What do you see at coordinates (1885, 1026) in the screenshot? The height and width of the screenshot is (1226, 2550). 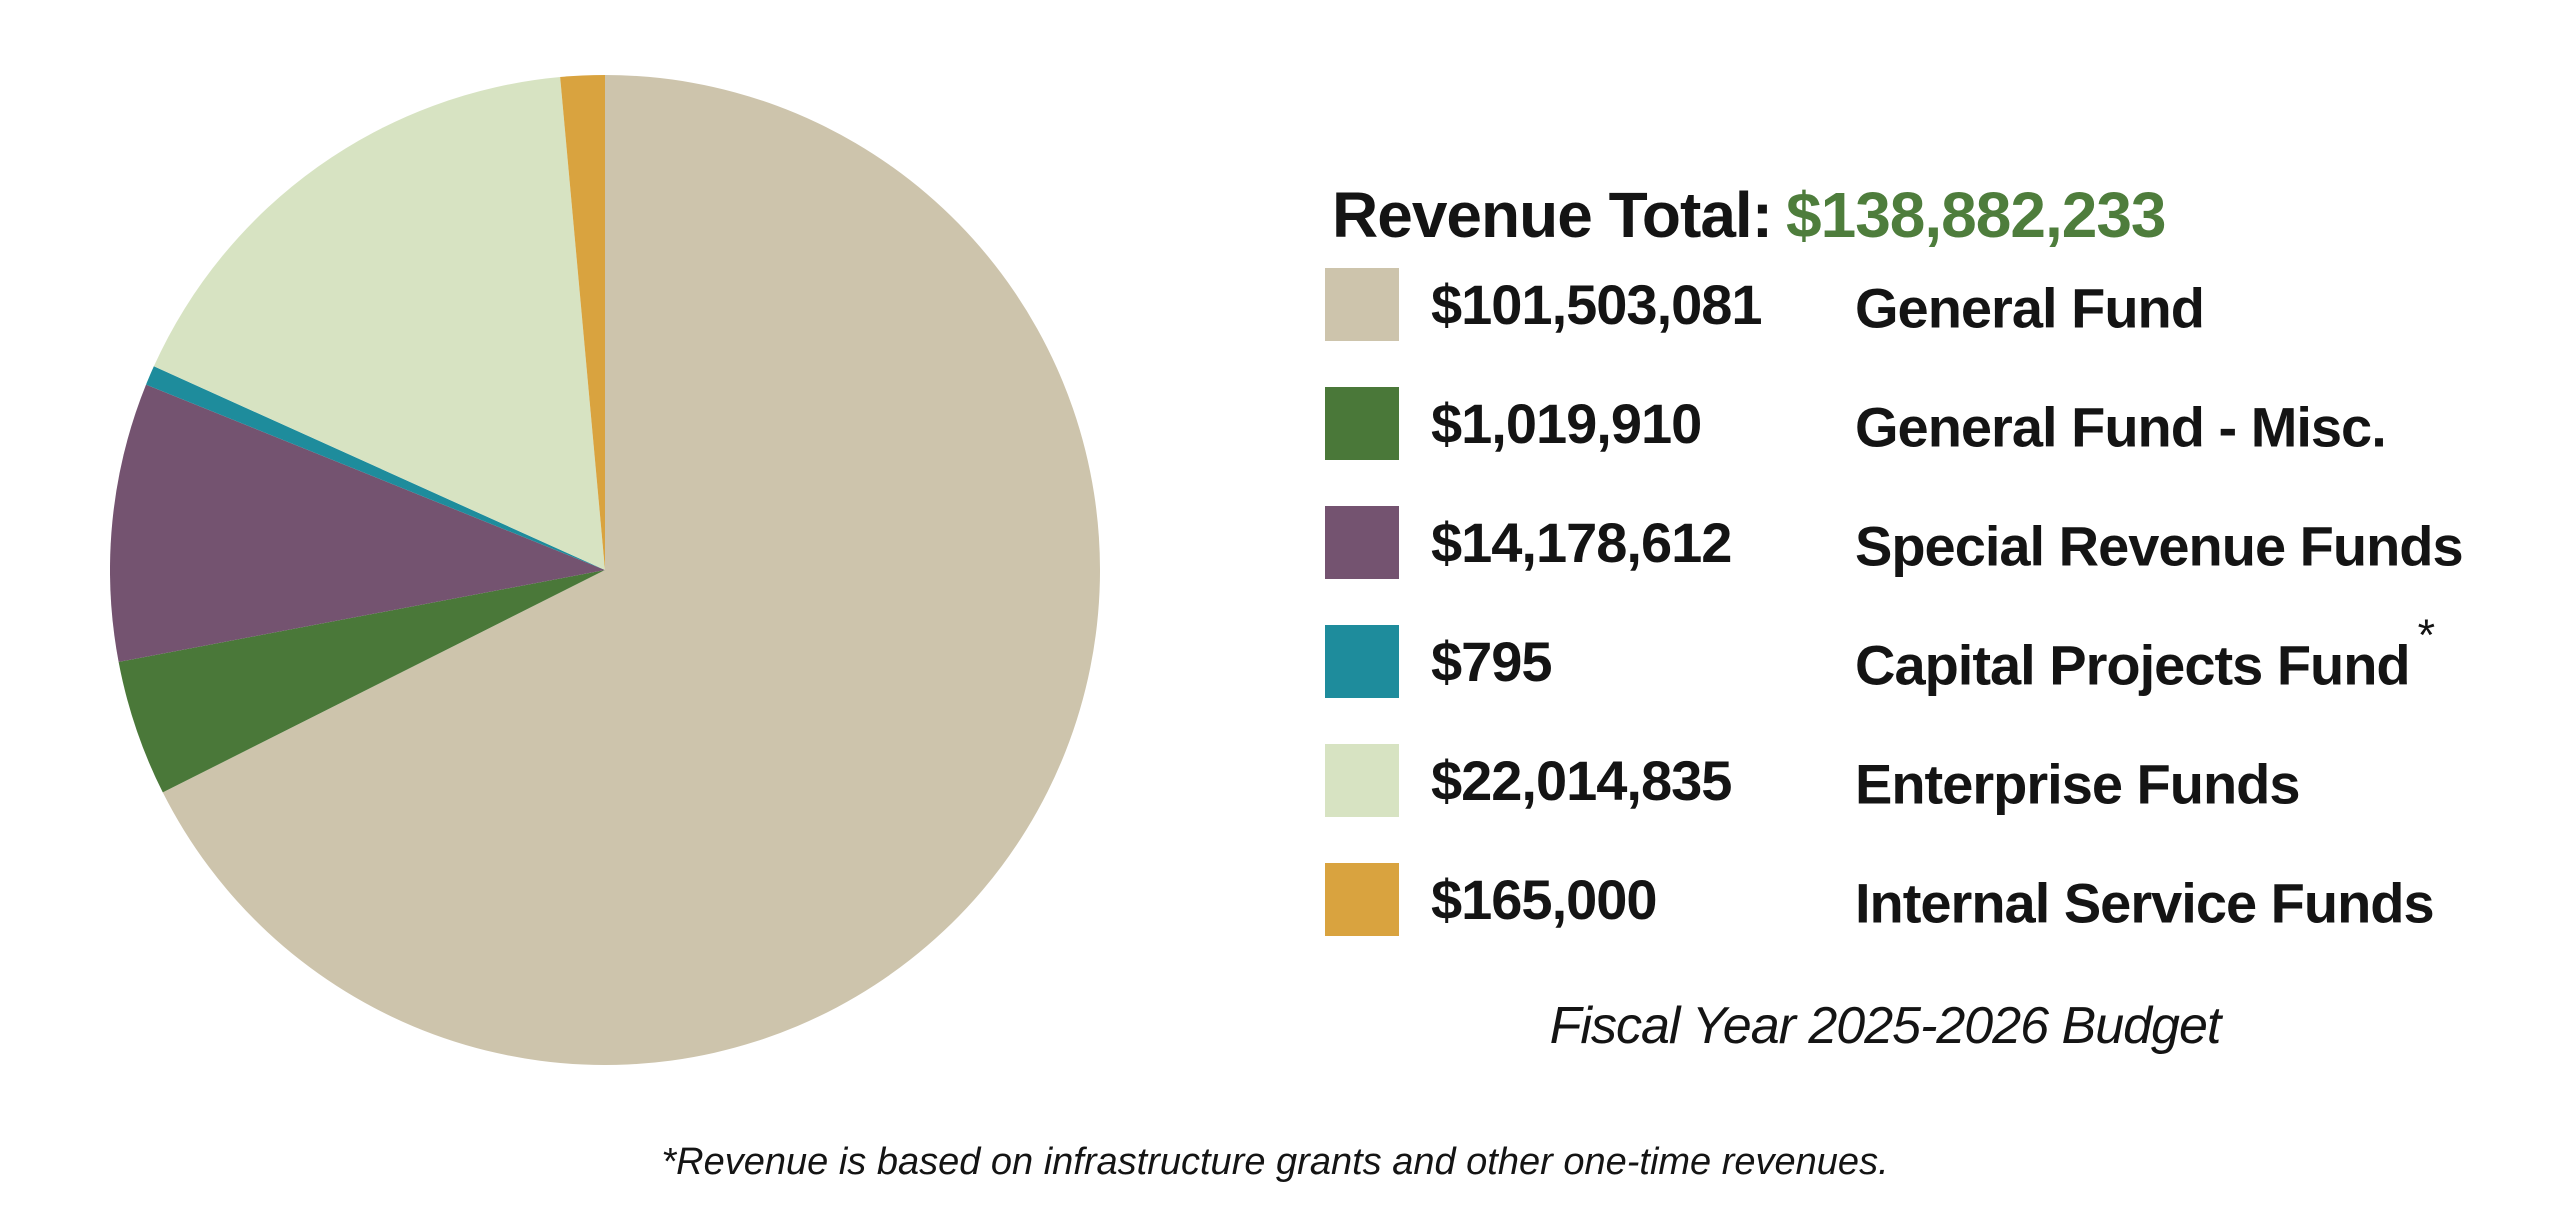 I see `fiscal-year-caption: Fiscal Year 2025-2026 Budget` at bounding box center [1885, 1026].